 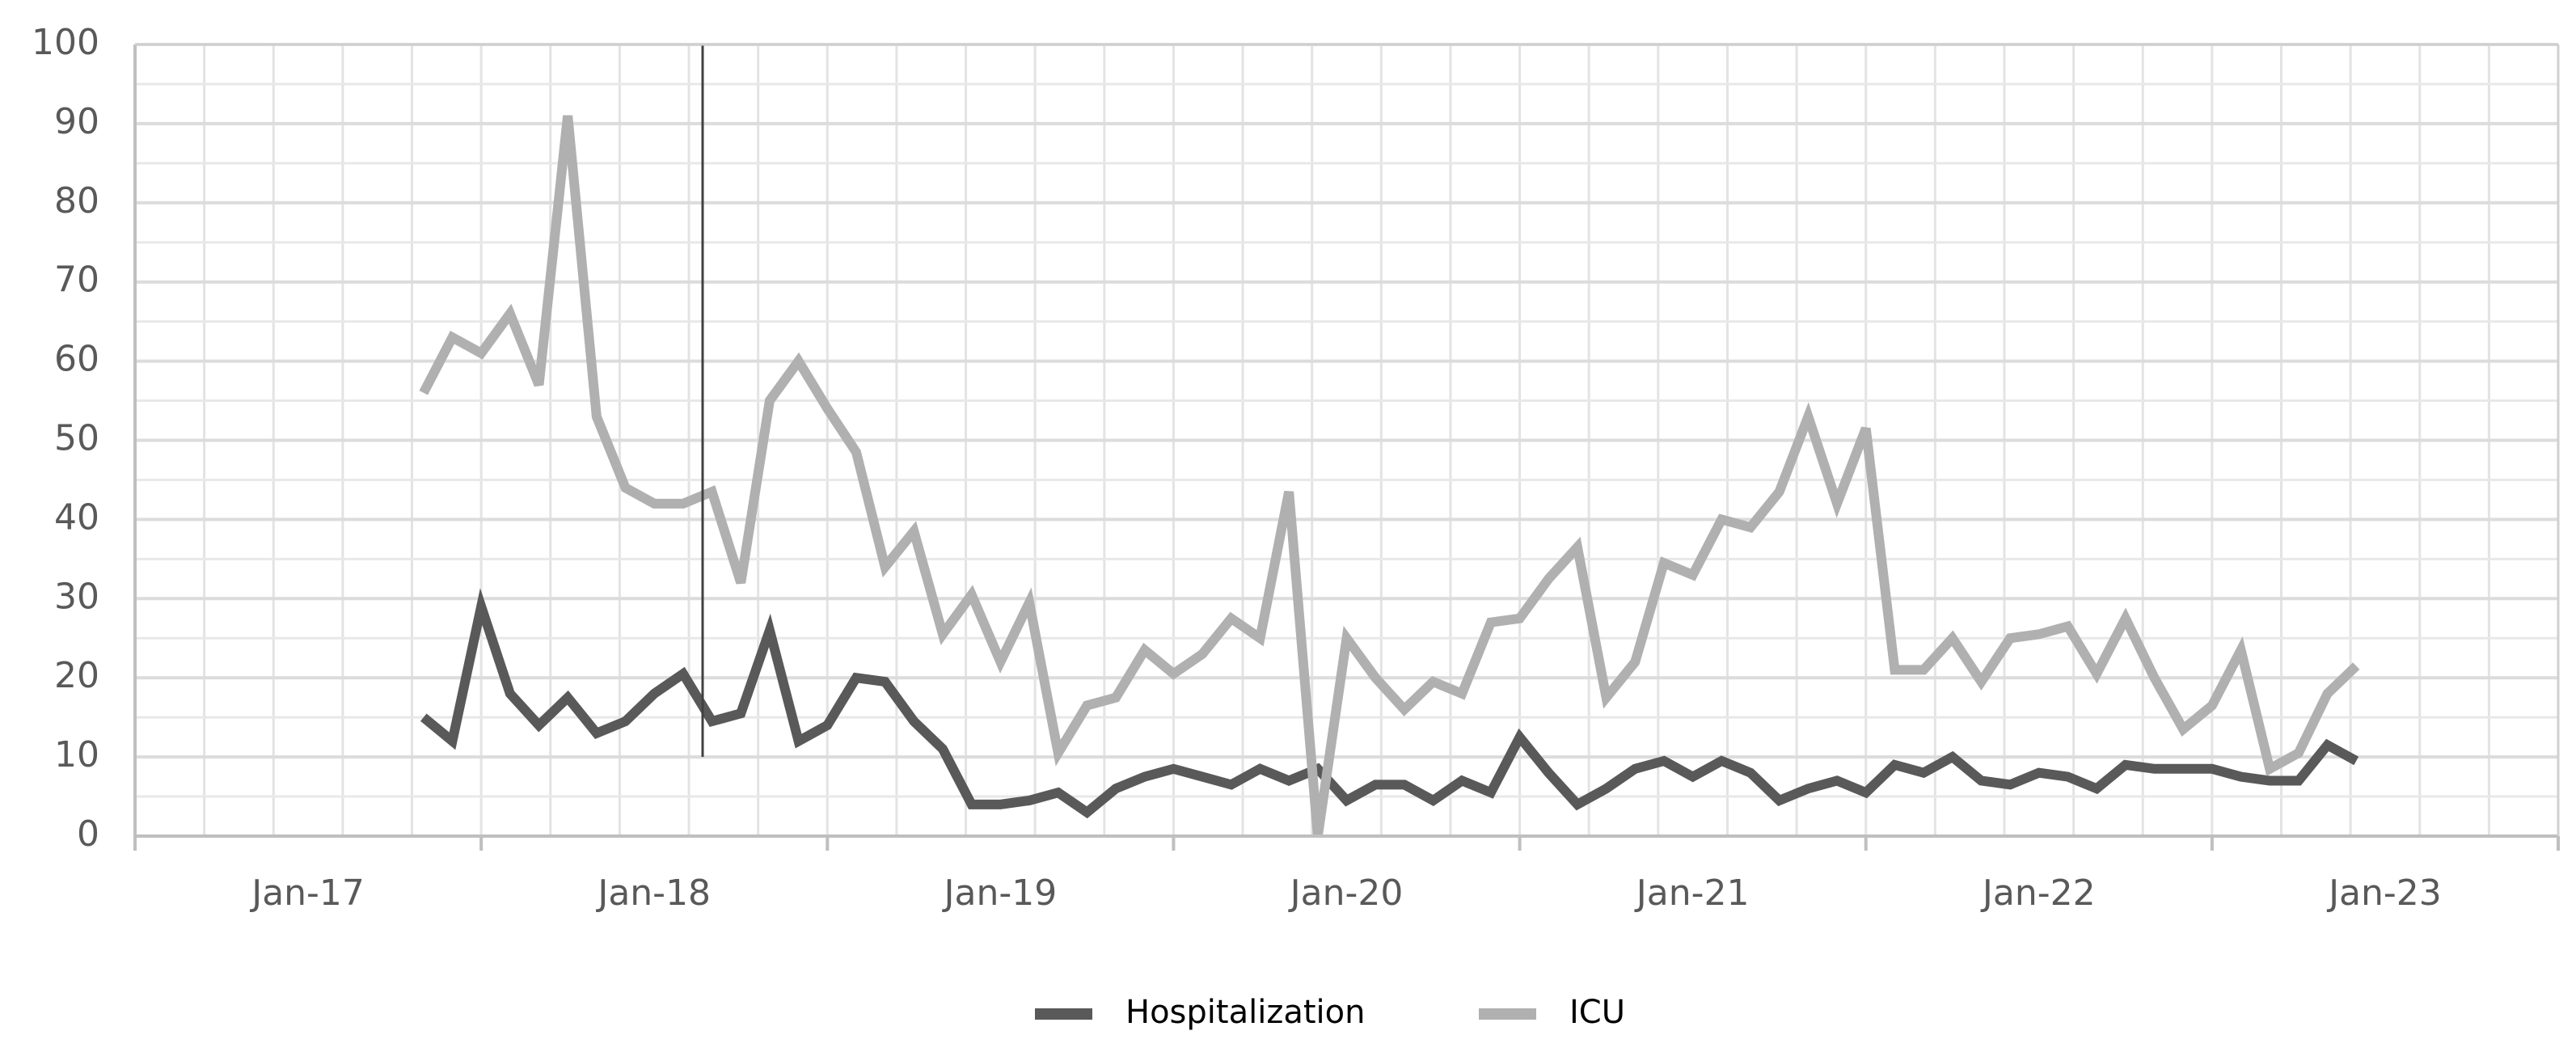 I want to click on x-tick-label: Jan-18, so click(x=653, y=893).